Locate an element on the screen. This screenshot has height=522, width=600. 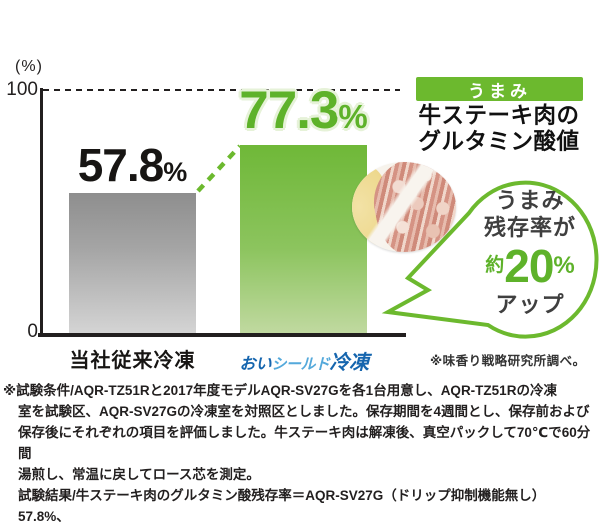
big-number: 20 is located at coordinates (529, 266).